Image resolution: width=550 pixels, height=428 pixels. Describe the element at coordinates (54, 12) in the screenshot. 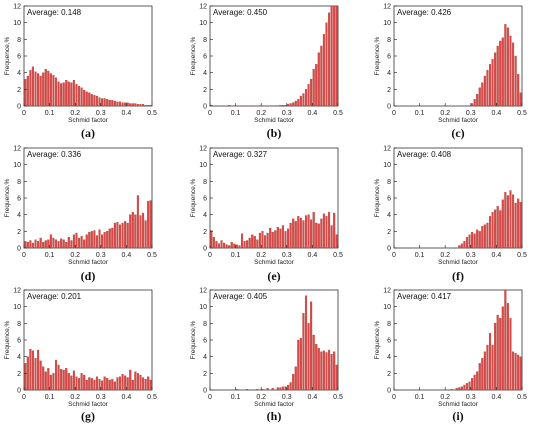

I see `average-annotation: Average: 0.148` at that location.